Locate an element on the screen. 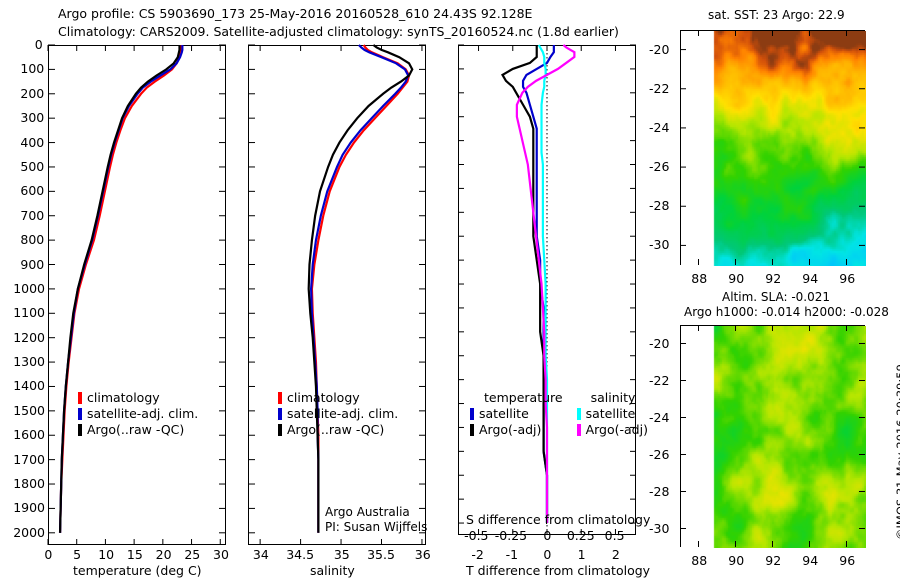 The image size is (900, 580). temperature-ytick-0: 0 is located at coordinates (38, 44).